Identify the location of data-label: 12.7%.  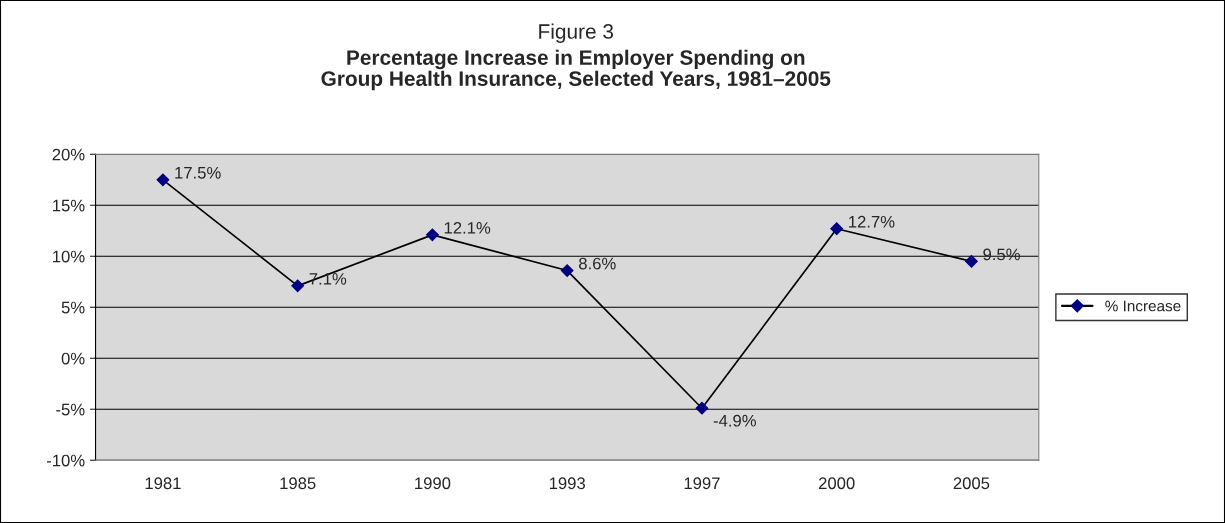
(872, 221).